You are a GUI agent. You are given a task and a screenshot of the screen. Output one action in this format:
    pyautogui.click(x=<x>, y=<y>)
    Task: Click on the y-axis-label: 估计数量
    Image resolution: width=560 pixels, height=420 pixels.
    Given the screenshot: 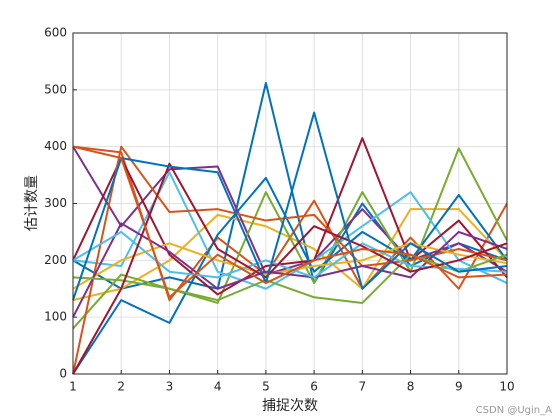 What is the action you would take?
    pyautogui.click(x=32, y=203)
    